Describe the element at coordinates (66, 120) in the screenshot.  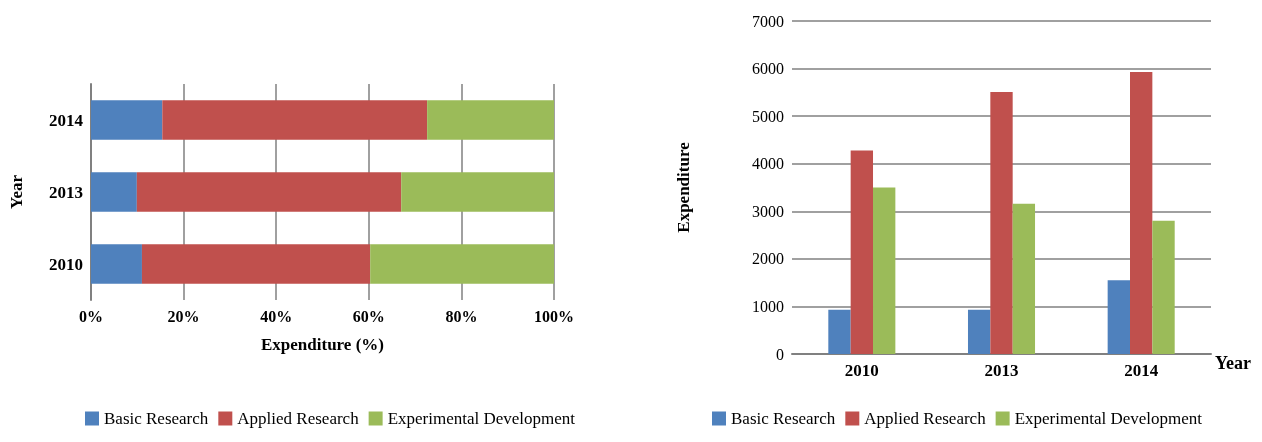
I see `y-tick-label: 2014` at that location.